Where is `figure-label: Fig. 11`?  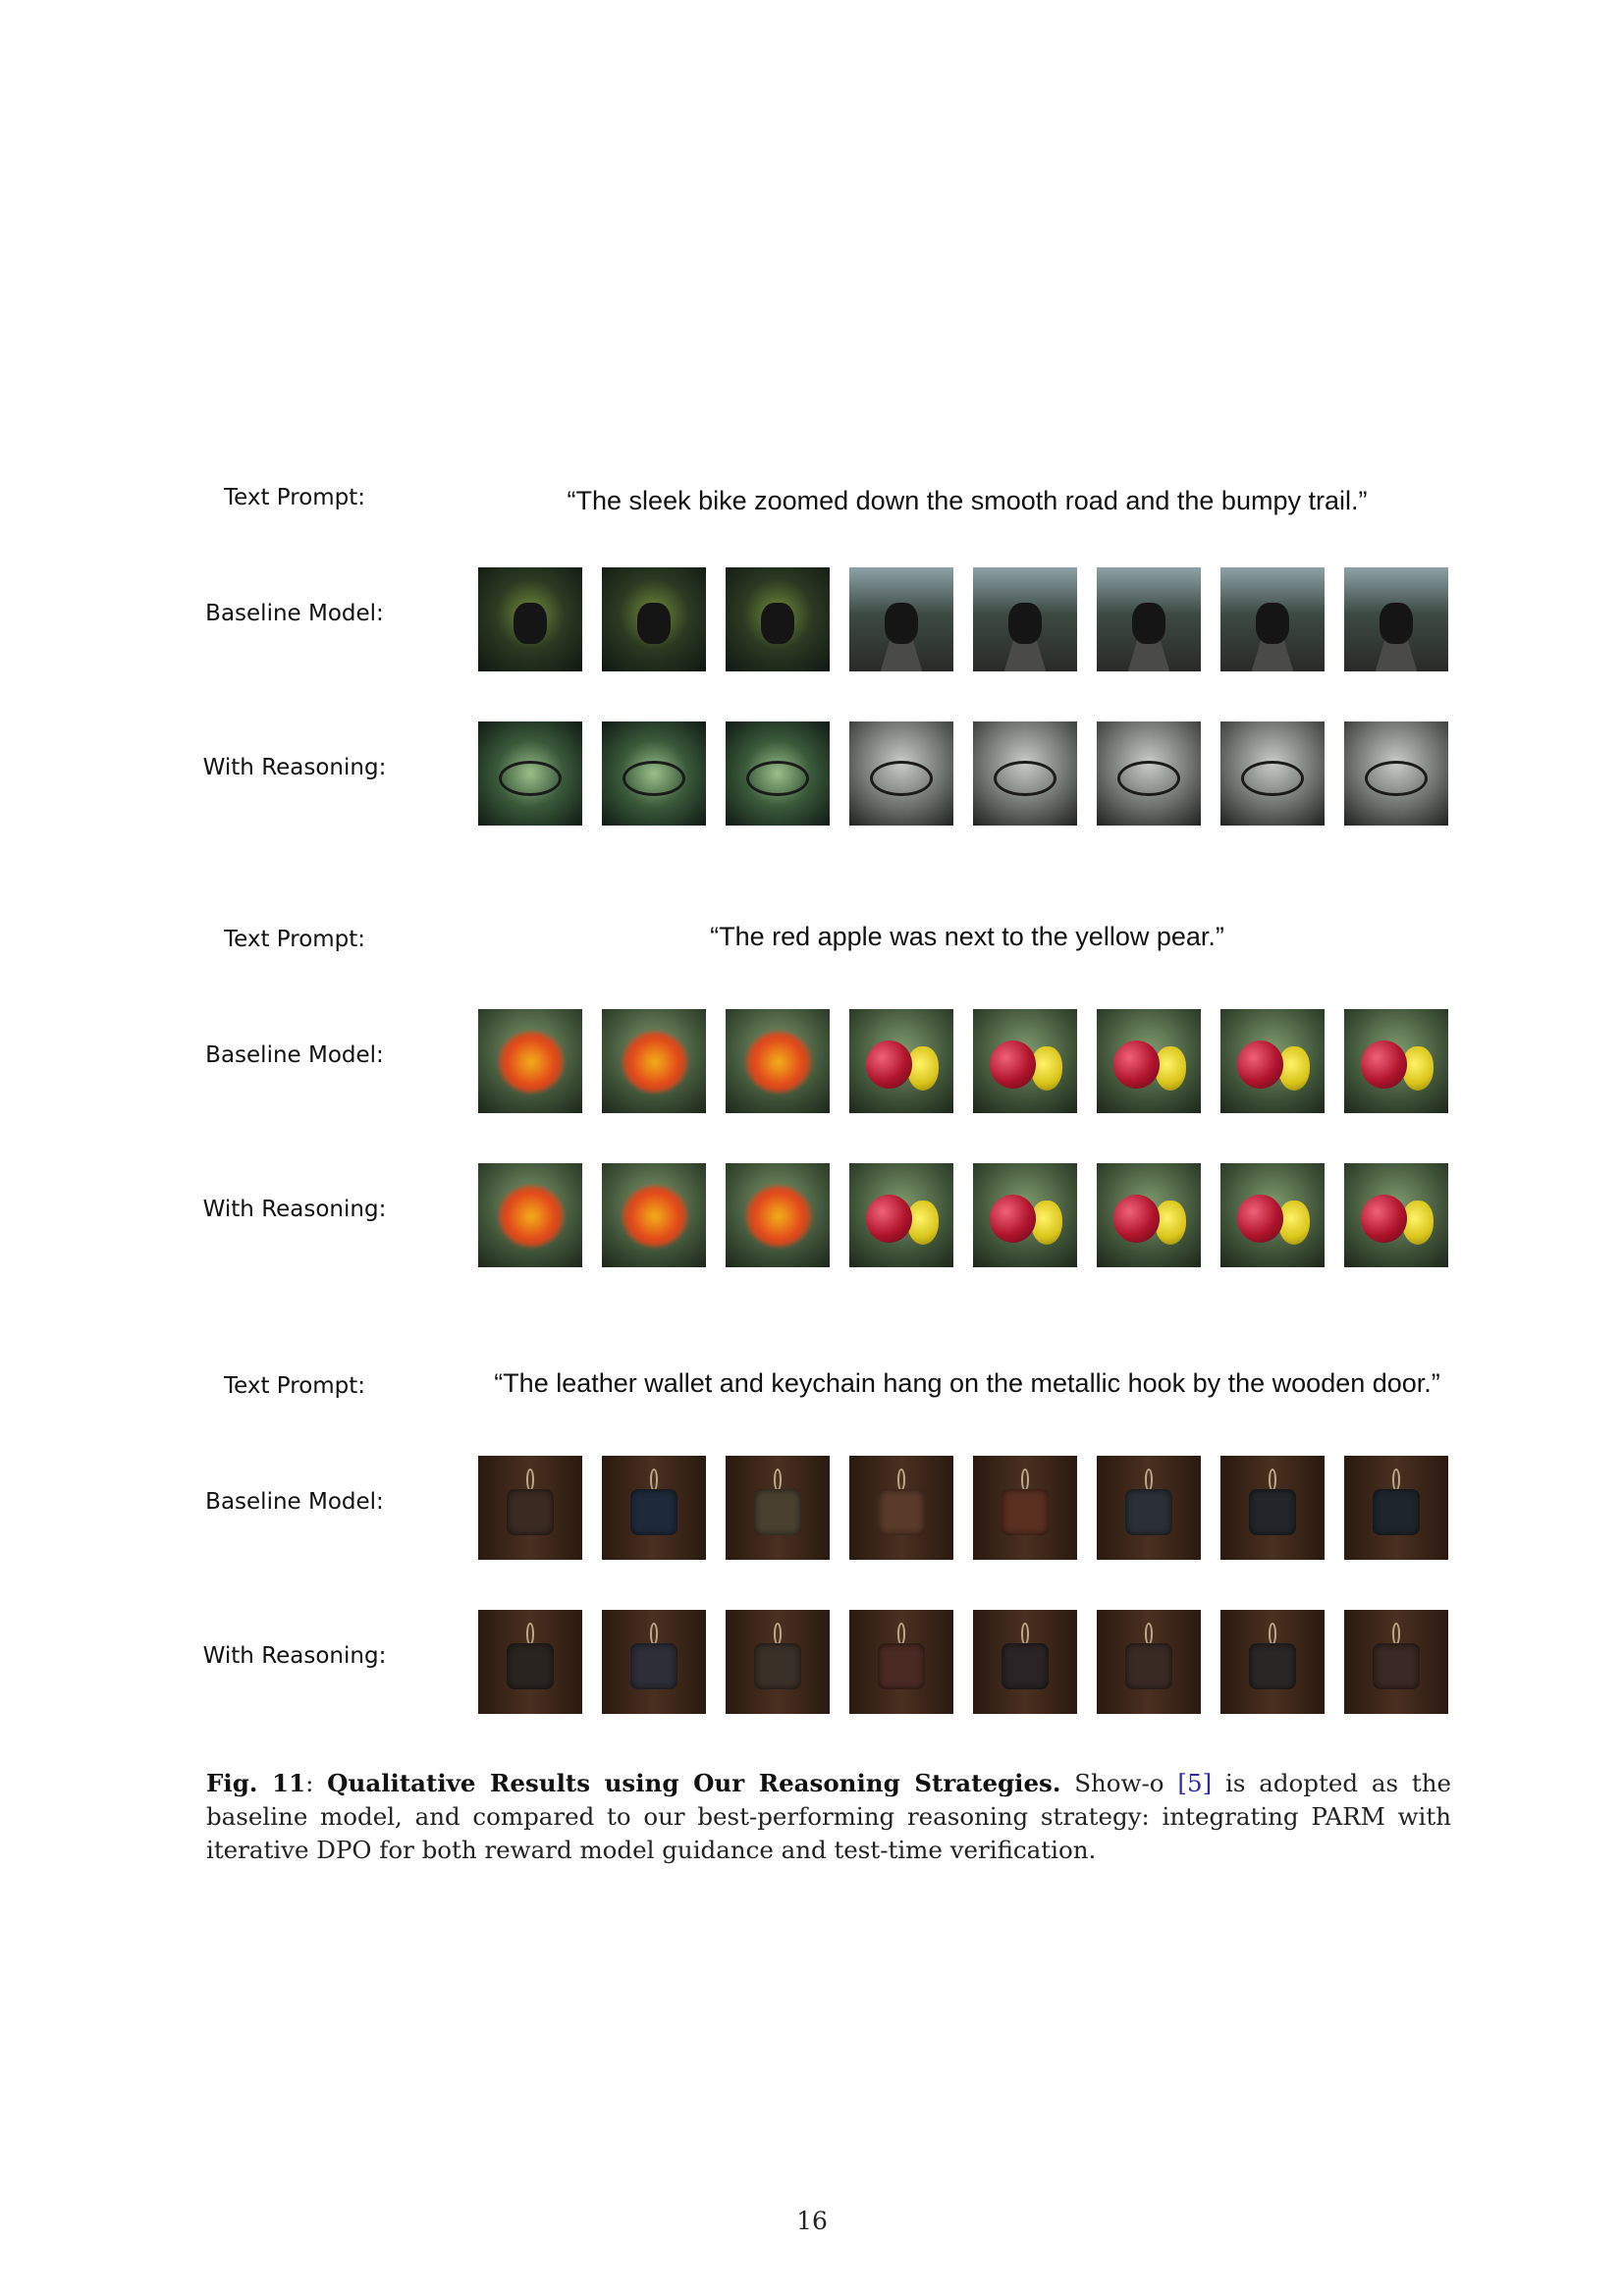 figure-label: Fig. 11 is located at coordinates (256, 1783).